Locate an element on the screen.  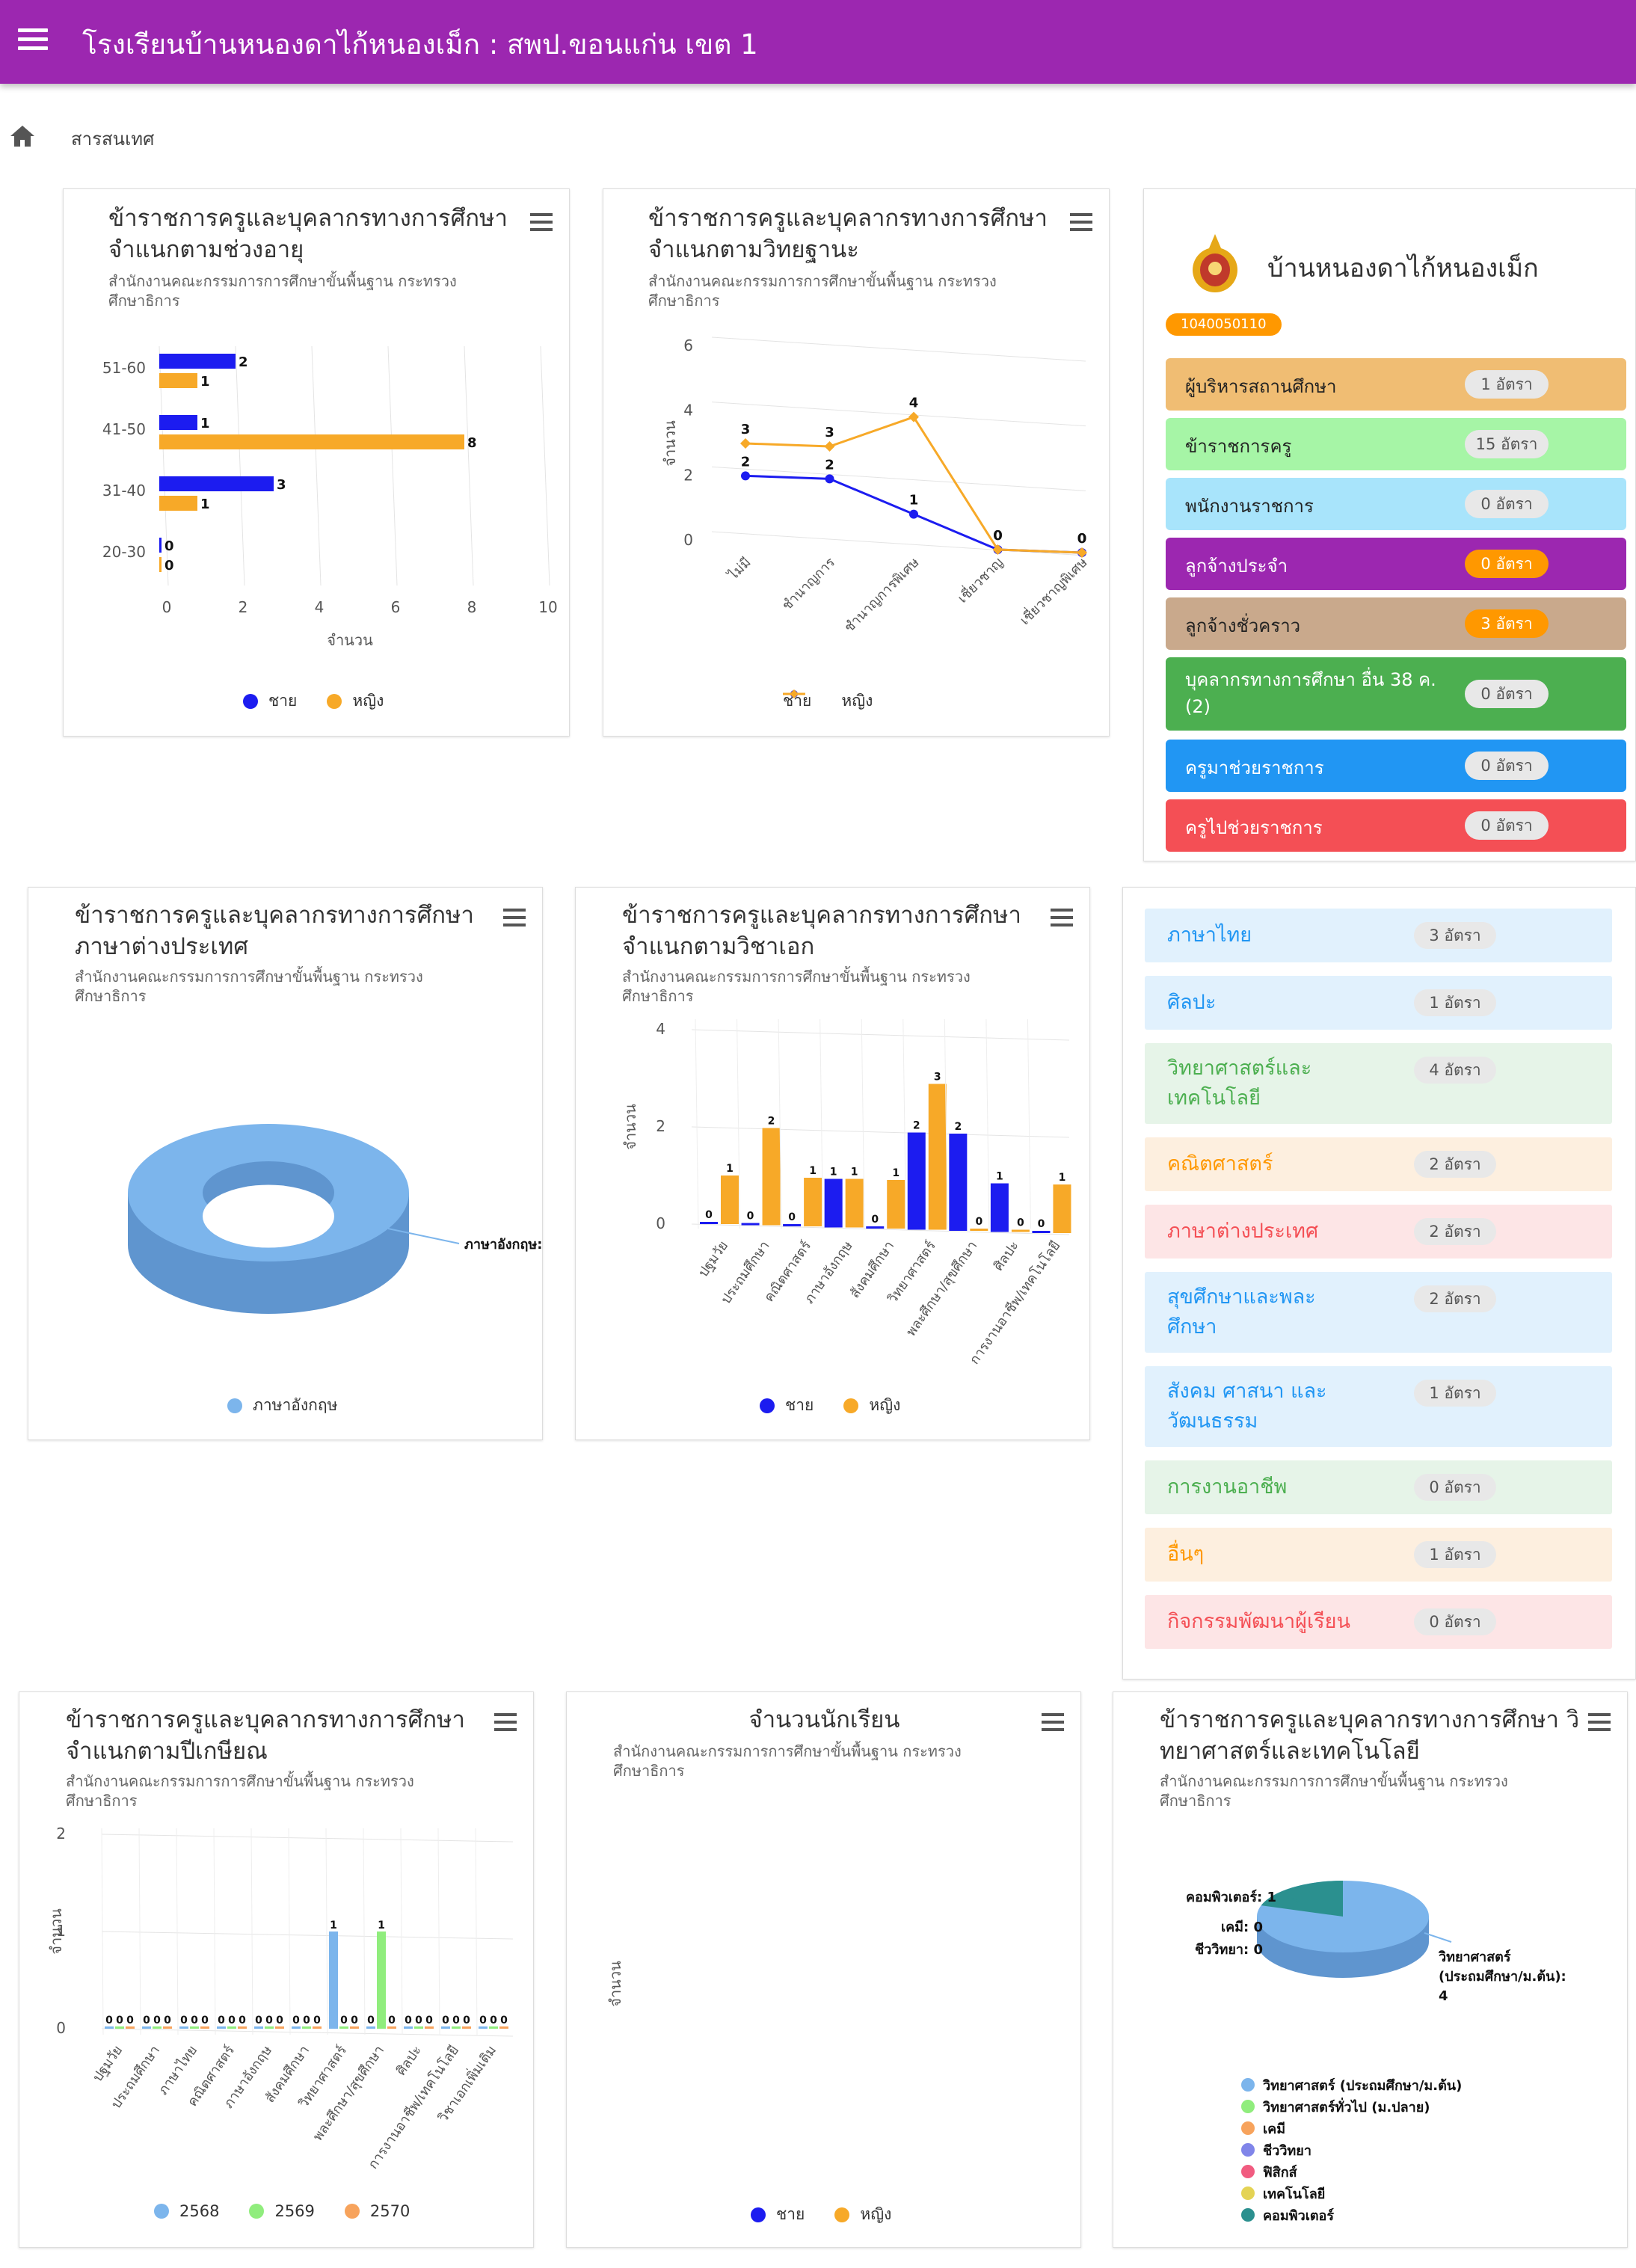
subject-row: สังคม ศาสนา และ วัฒนธรรม 1 อัตรา is located at coordinates (1378, 1406).